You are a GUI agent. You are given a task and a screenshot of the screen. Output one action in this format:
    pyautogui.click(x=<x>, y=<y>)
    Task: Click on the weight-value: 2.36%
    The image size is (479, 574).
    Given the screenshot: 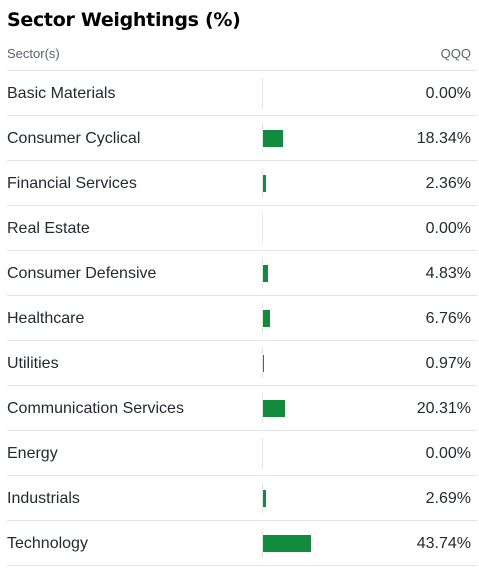 What is the action you would take?
    pyautogui.click(x=448, y=183)
    